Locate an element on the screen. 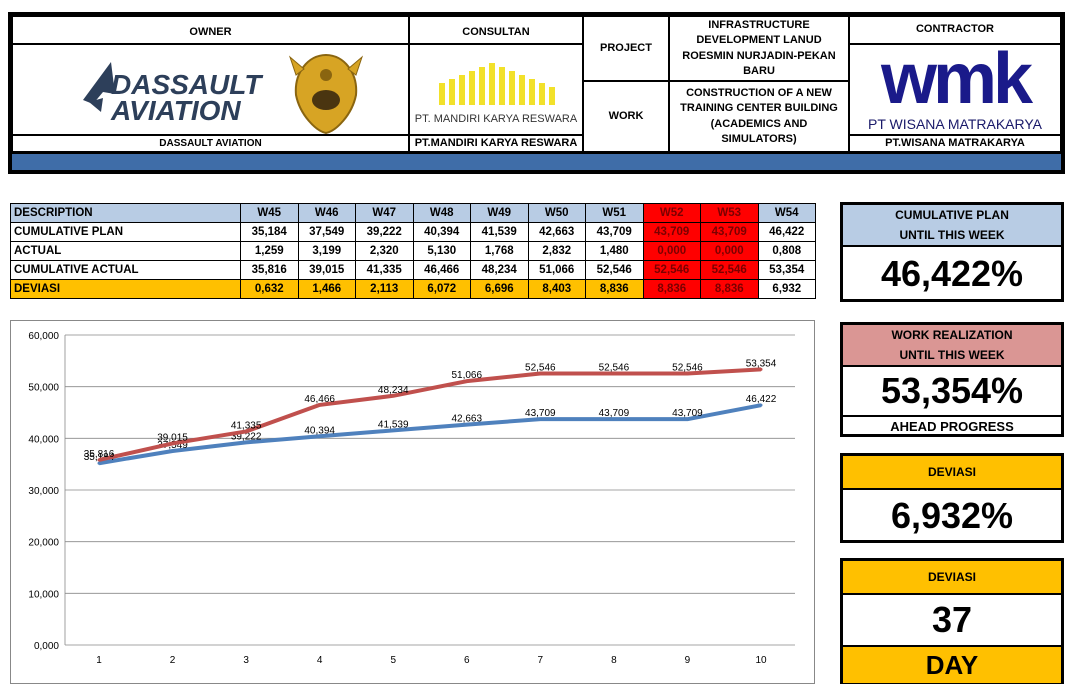  table-cell: 2,113 is located at coordinates (384, 289).